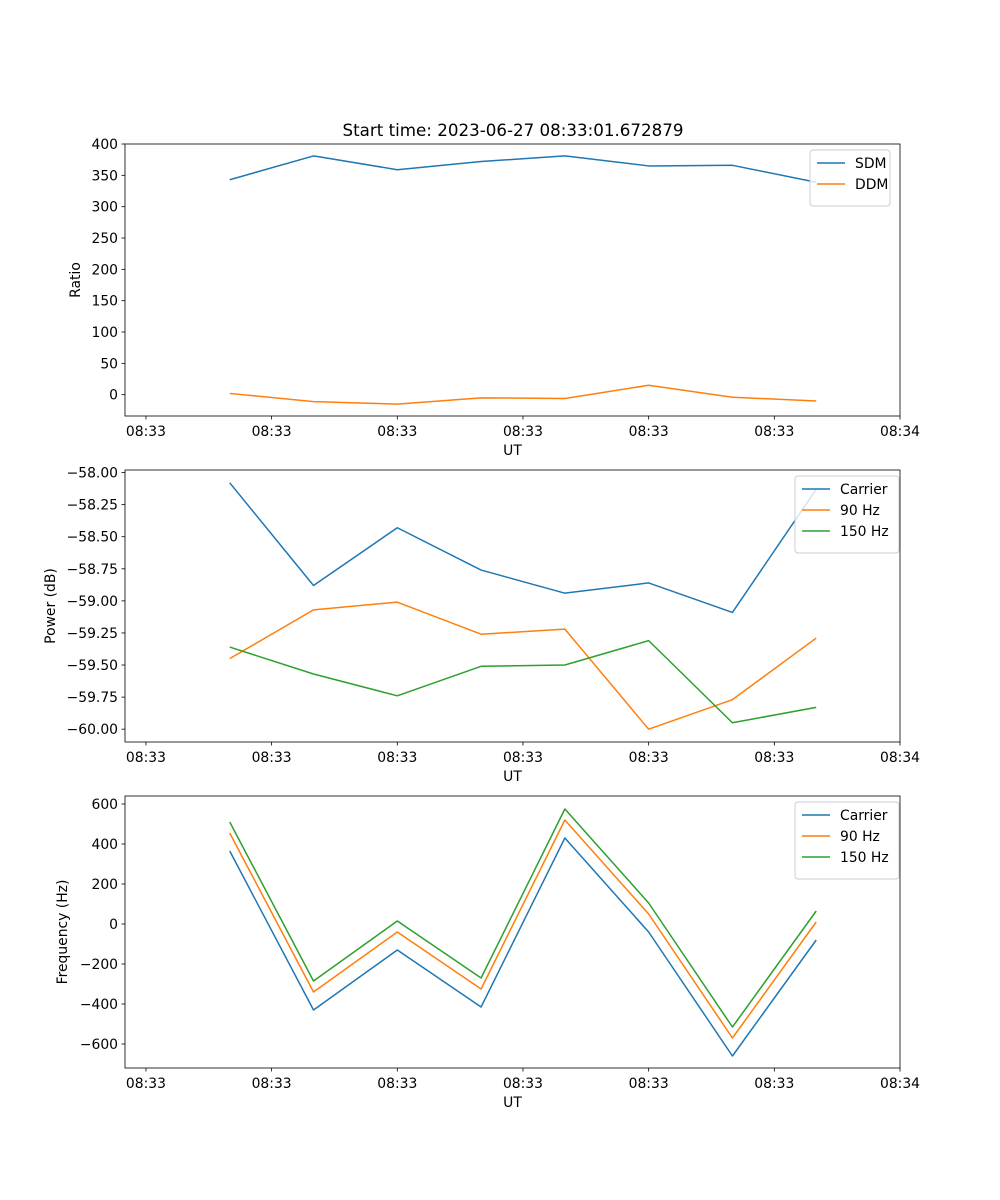 The width and height of the screenshot is (1000, 1200). I want to click on y-tick-label: 300, so click(104, 208).